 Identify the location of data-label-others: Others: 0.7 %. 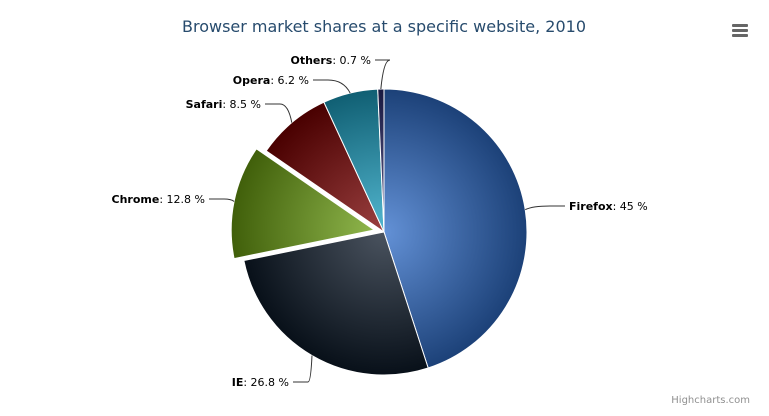
(330, 60).